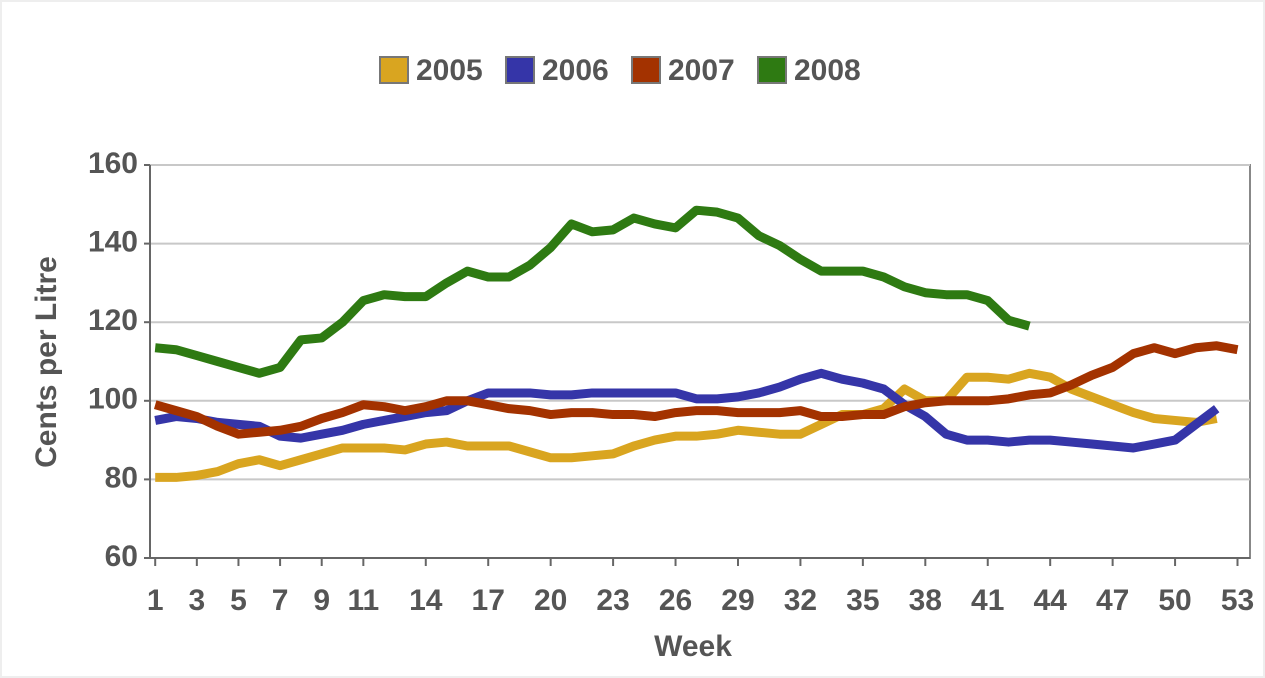 The image size is (1265, 678). I want to click on y-tick-label: 140, so click(113, 242).